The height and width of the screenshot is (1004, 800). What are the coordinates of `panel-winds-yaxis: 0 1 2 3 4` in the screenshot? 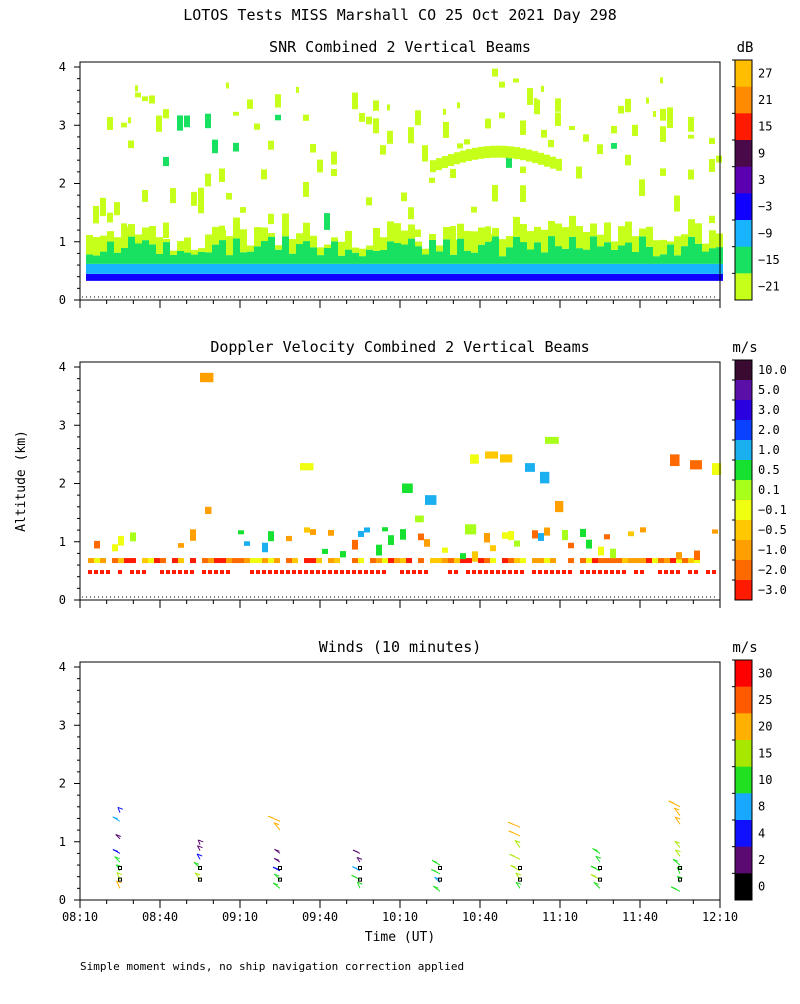 It's located at (69, 783).